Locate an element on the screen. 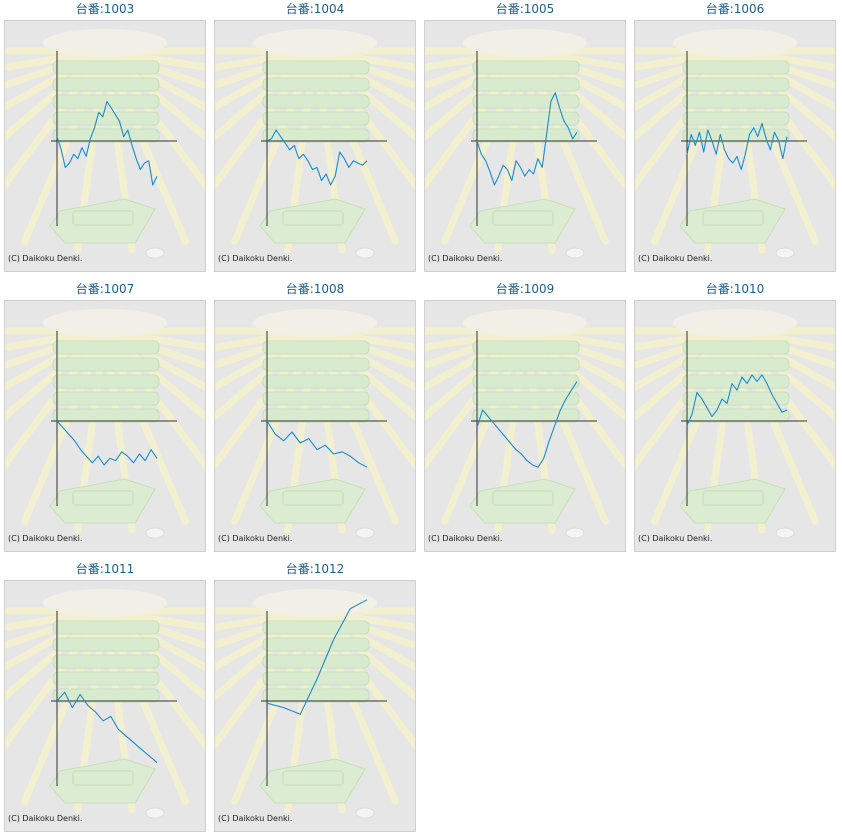 This screenshot has height=837, width=842. chart-title: 台番:1004 is located at coordinates (315, 9).